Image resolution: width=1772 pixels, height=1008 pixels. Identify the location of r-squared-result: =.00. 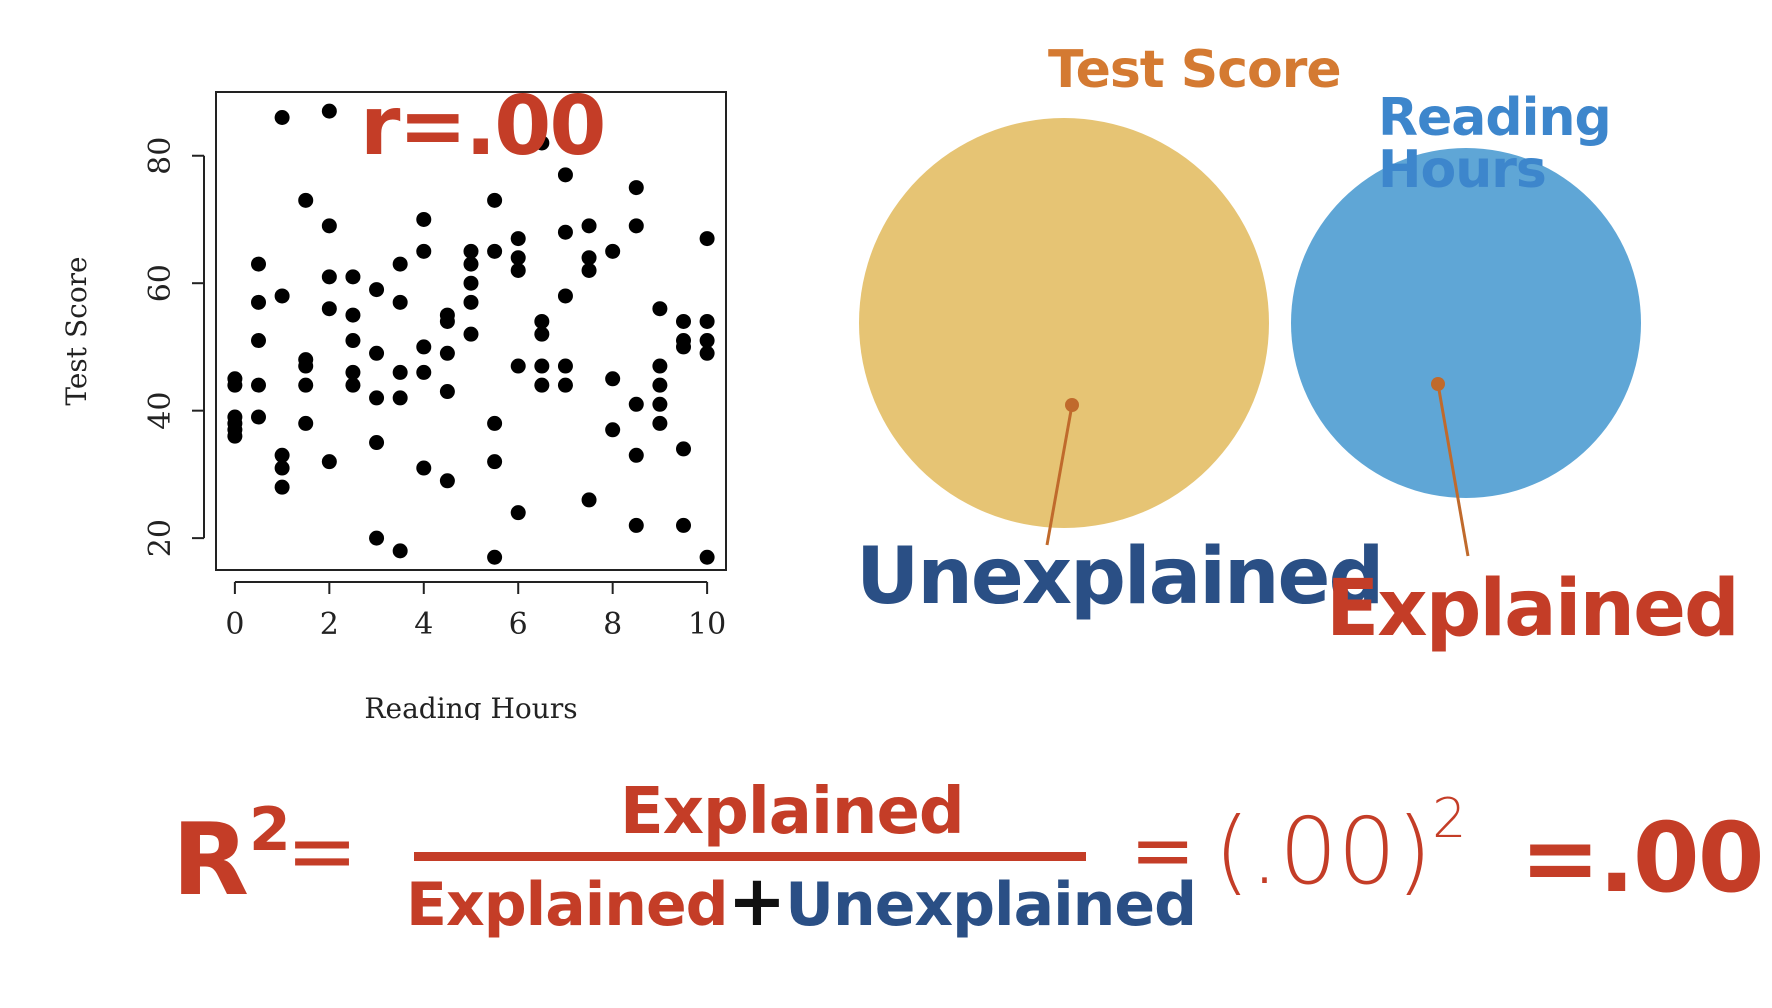
(1642, 858).